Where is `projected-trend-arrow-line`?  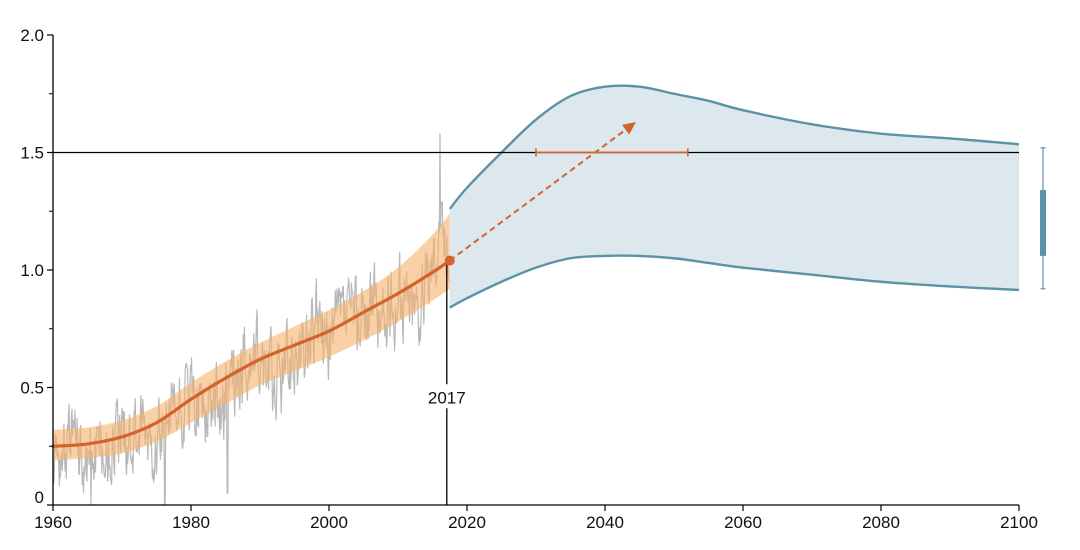
projected-trend-arrow-line is located at coordinates (538, 195).